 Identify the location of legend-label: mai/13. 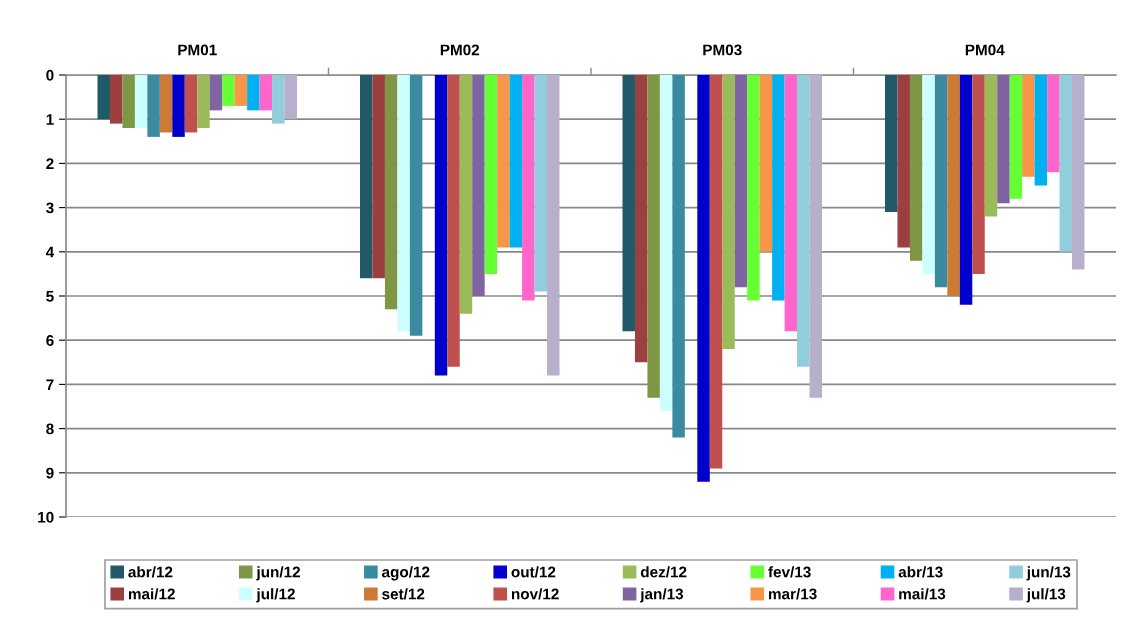
(922, 594).